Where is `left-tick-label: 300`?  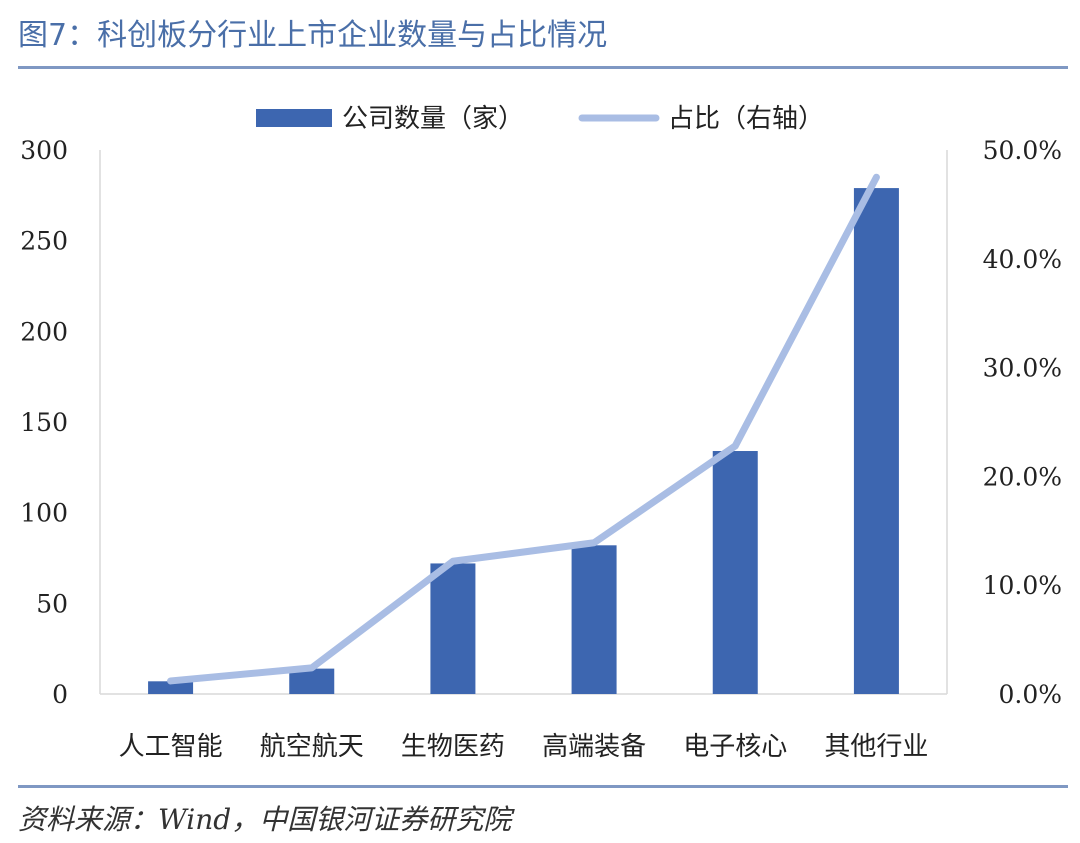 left-tick-label: 300 is located at coordinates (44, 150).